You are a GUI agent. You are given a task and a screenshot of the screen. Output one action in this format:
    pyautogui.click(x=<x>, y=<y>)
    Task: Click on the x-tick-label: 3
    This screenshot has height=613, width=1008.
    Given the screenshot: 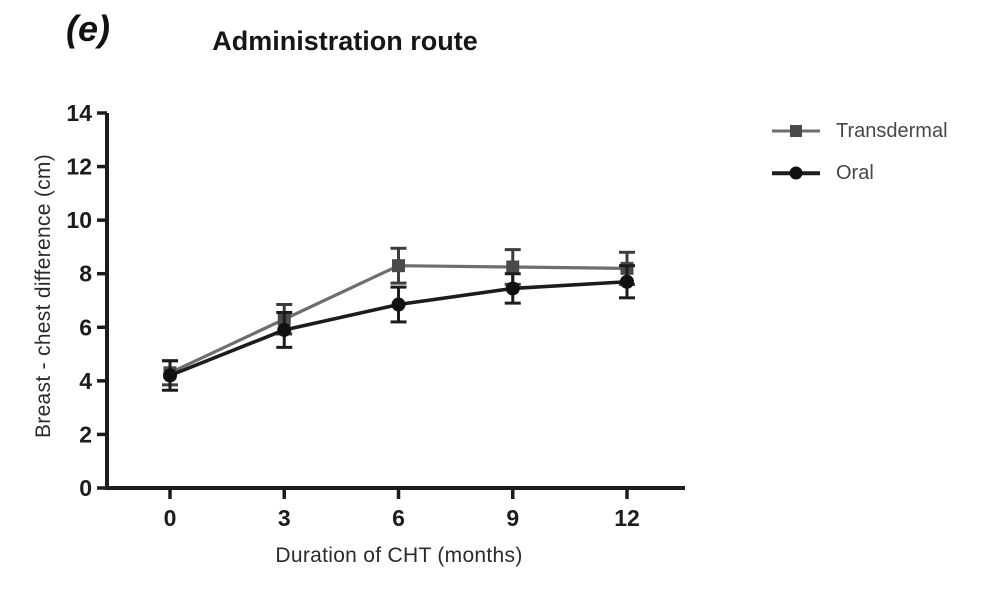 What is the action you would take?
    pyautogui.click(x=284, y=518)
    